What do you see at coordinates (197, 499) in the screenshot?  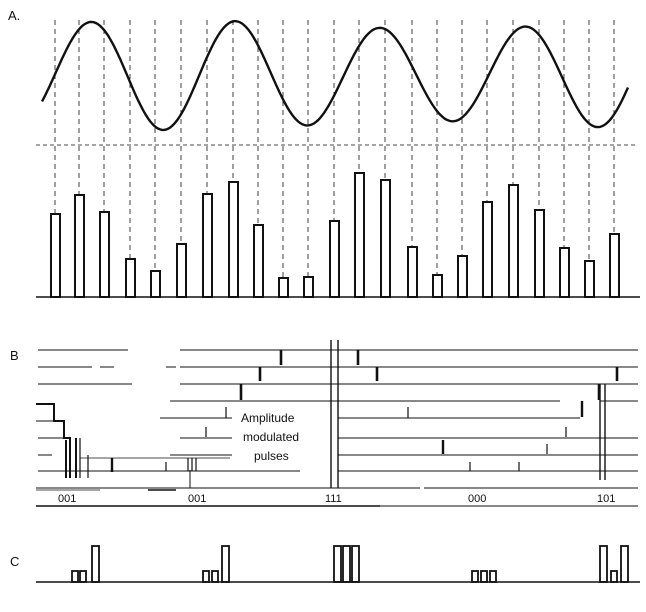 I see `code-label-2: 001` at bounding box center [197, 499].